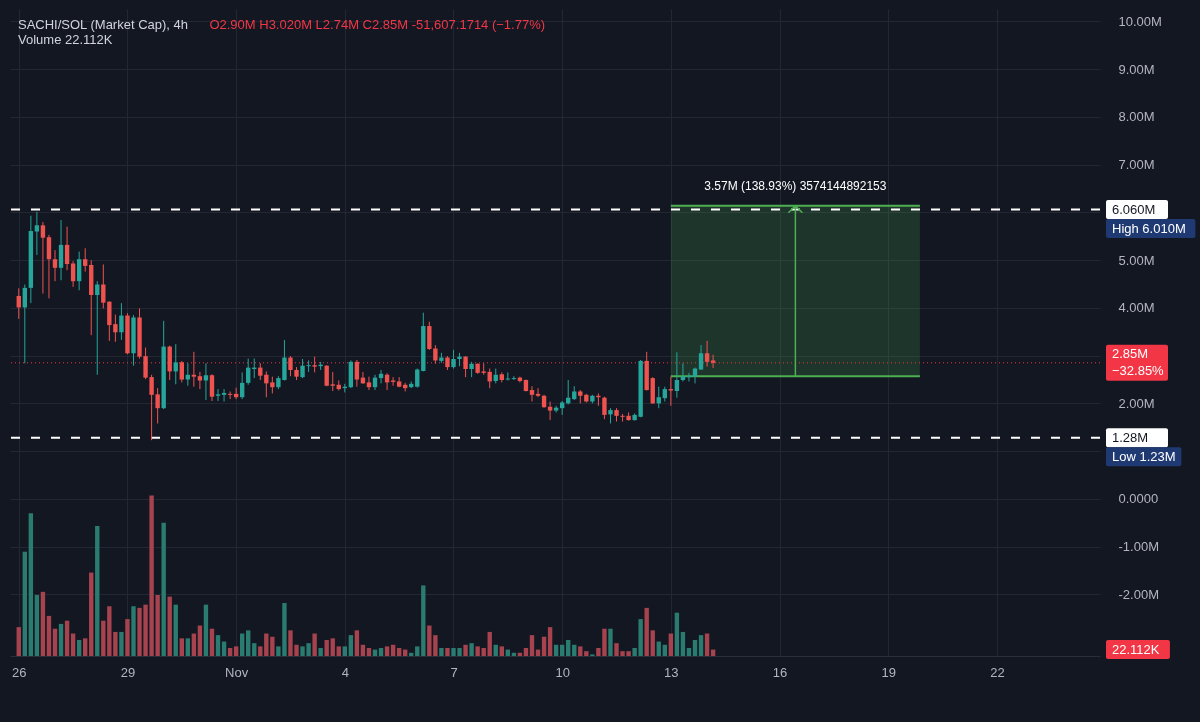 The height and width of the screenshot is (722, 1200). What do you see at coordinates (1138, 547) in the screenshot?
I see `y-tick-label: -1.00M` at bounding box center [1138, 547].